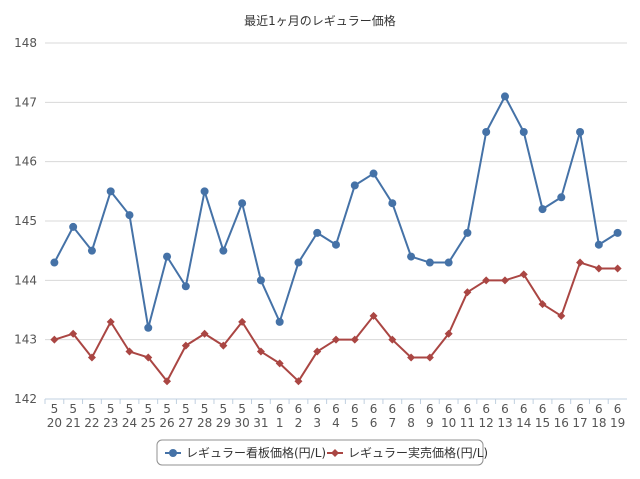  Describe the element at coordinates (25, 221) in the screenshot. I see `y-tick-label: 145` at that location.